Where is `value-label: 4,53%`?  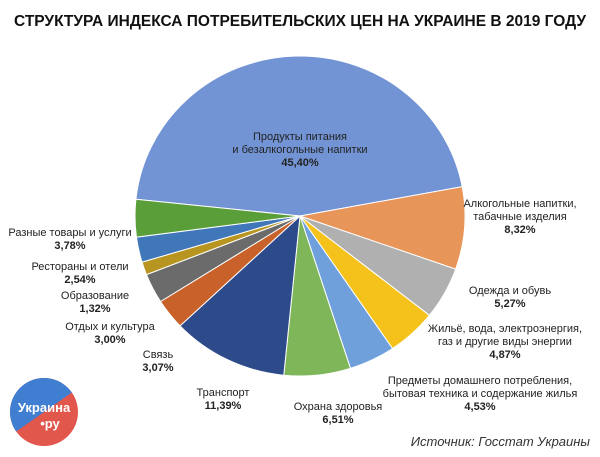
value-label: 4,53% is located at coordinates (479, 407).